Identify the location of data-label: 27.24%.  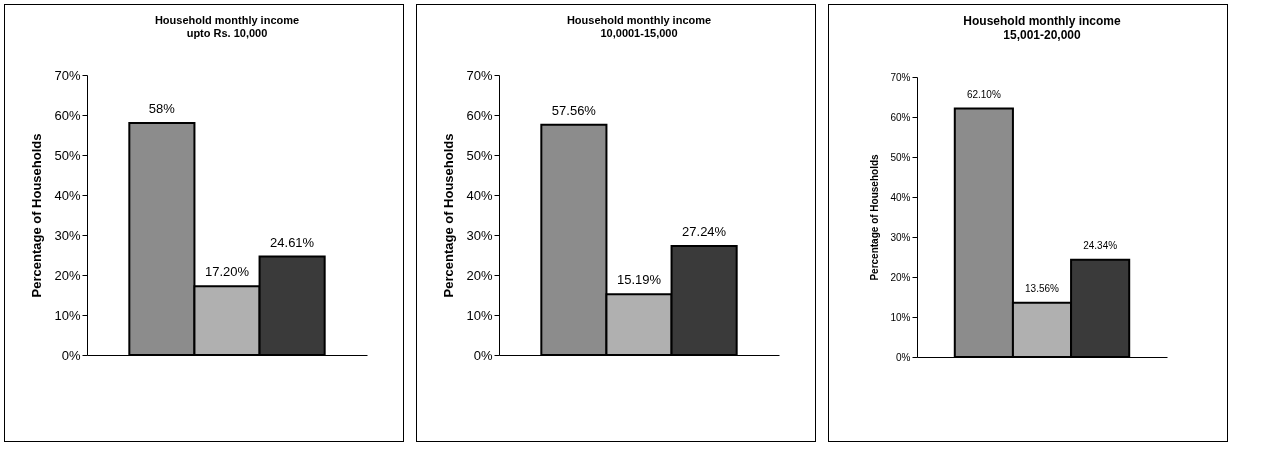
(704, 232).